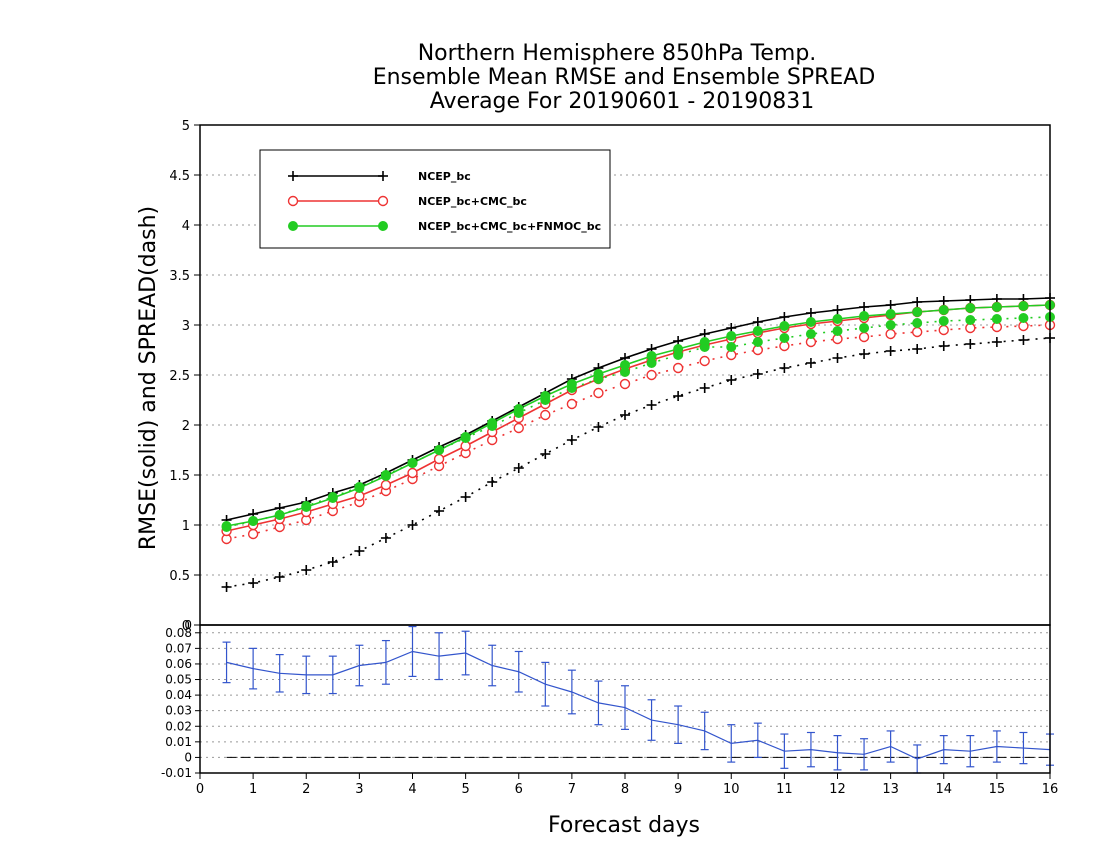  I want to click on x-tick-label: 13, so click(890, 789).